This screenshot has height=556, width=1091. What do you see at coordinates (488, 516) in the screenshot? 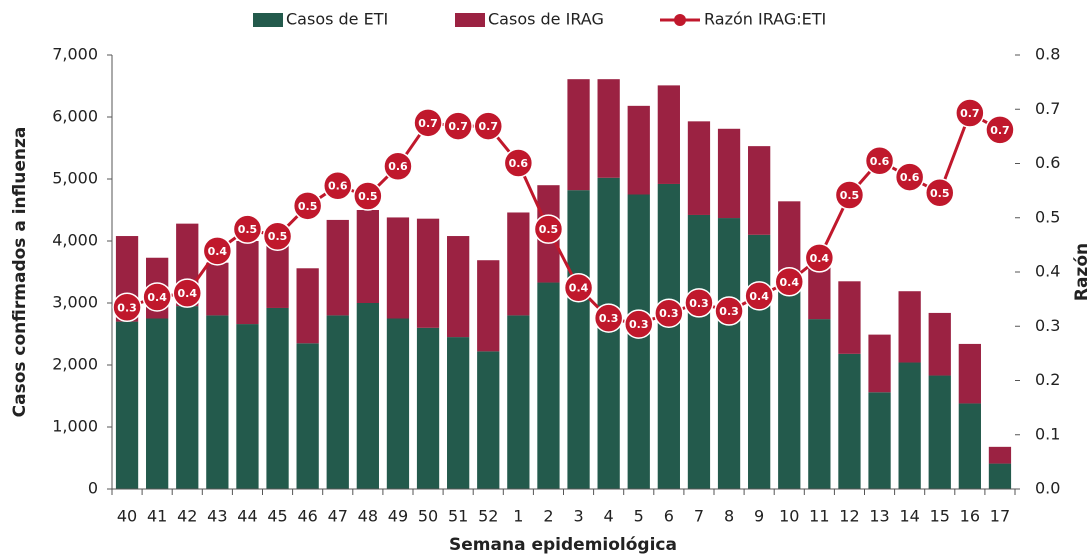
I see `x-tick-label: 52` at bounding box center [488, 516].